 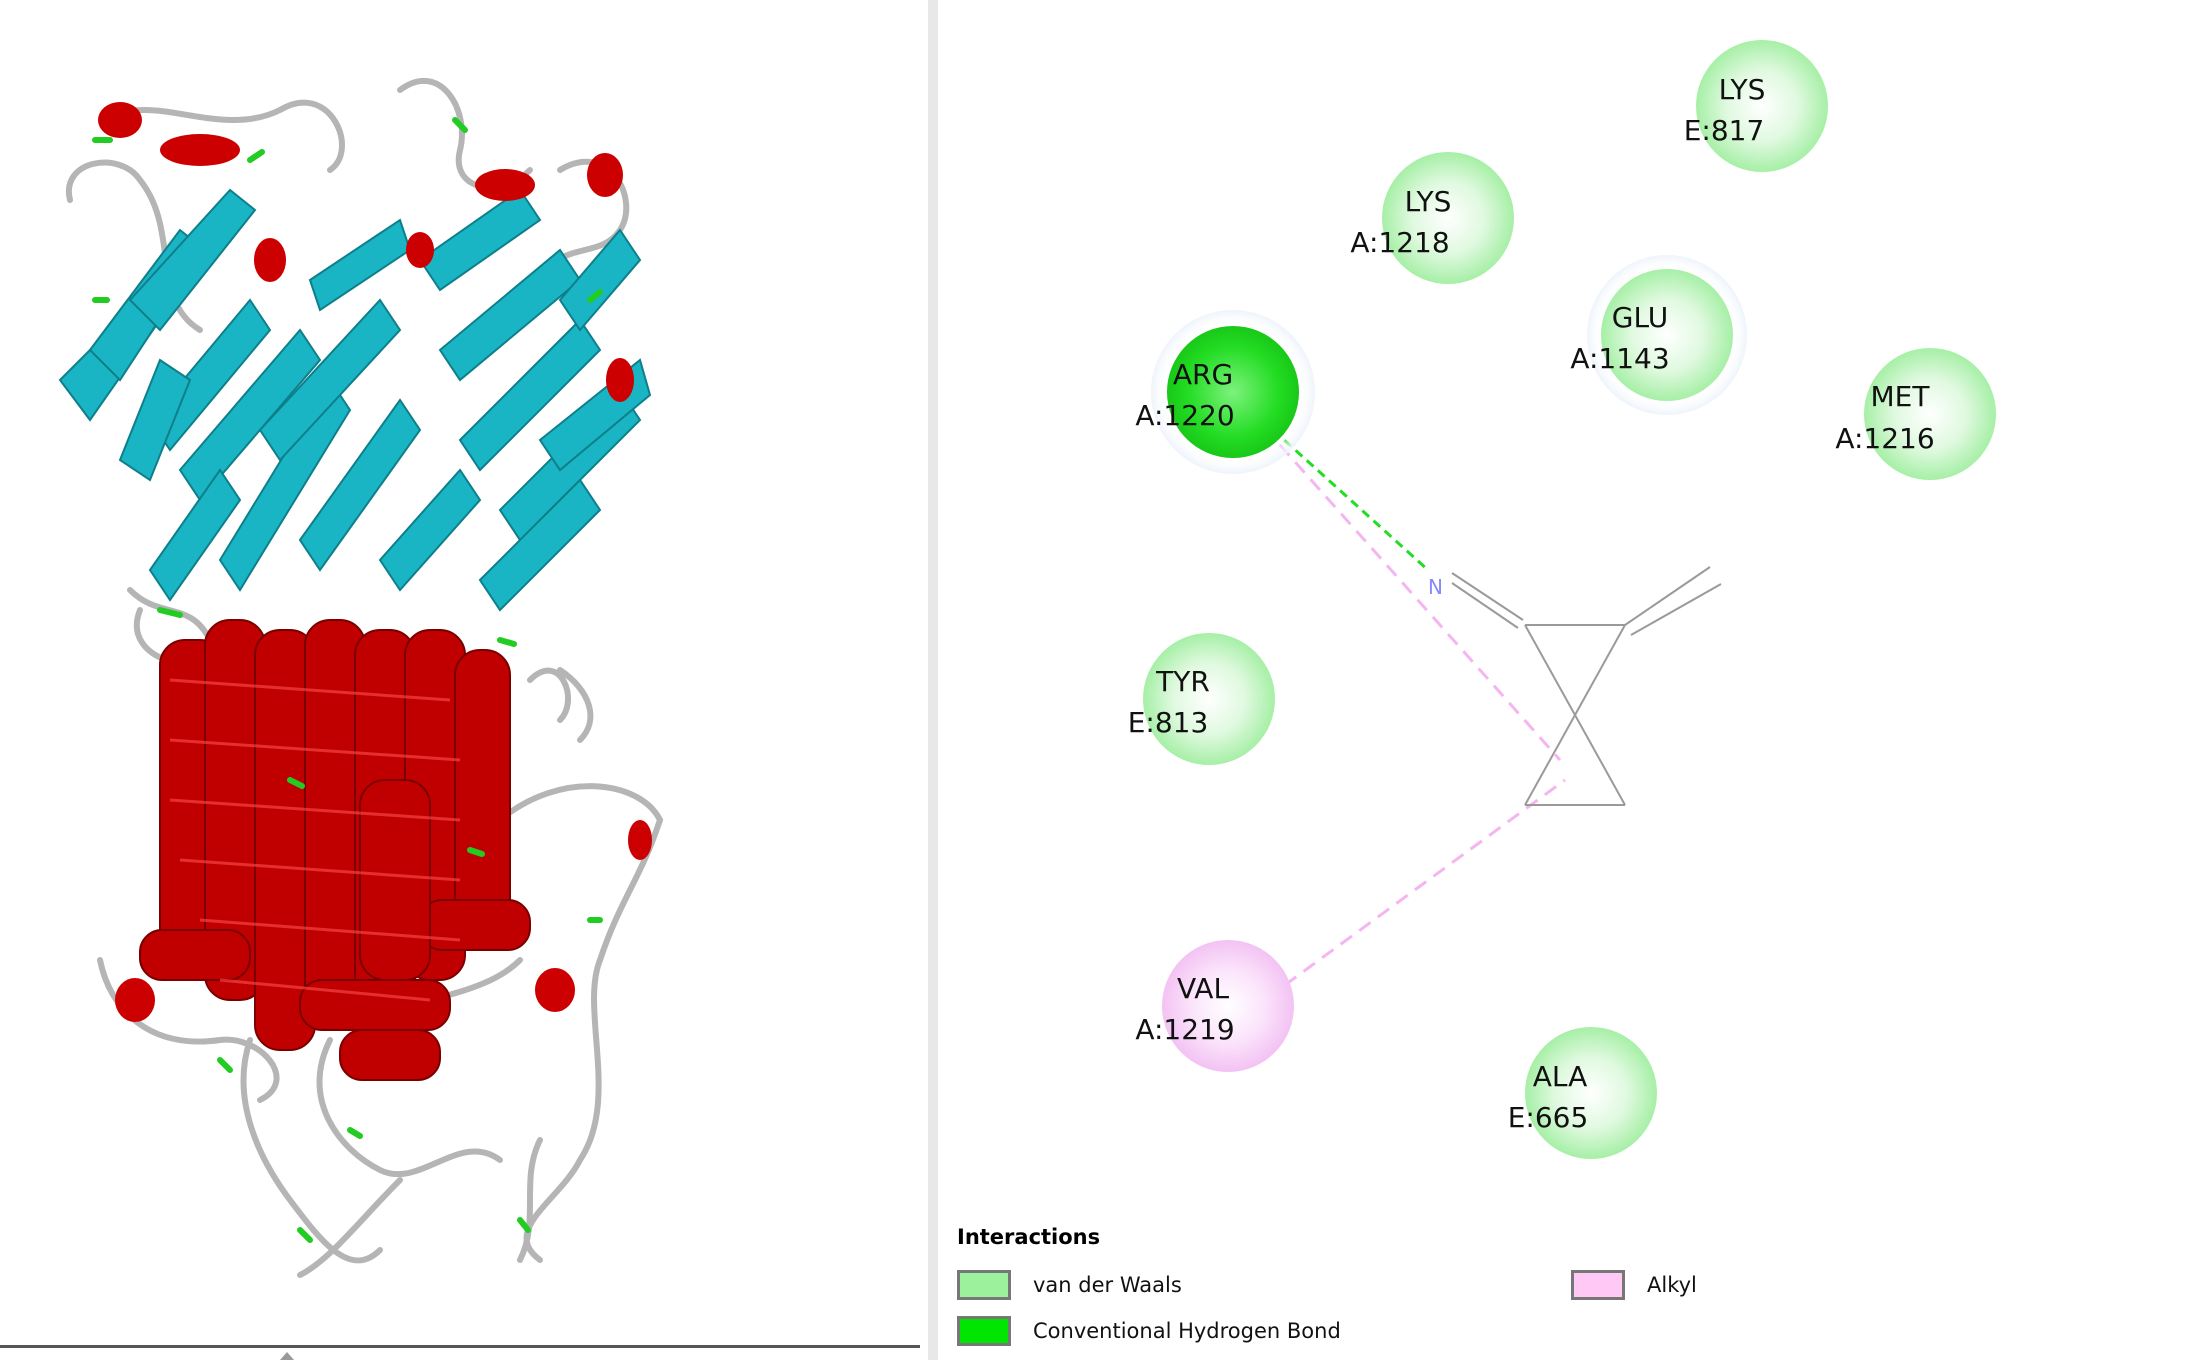 I want to click on legend-item-hbond: Conventional Hydrogen Bond, so click(x=1149, y=1331).